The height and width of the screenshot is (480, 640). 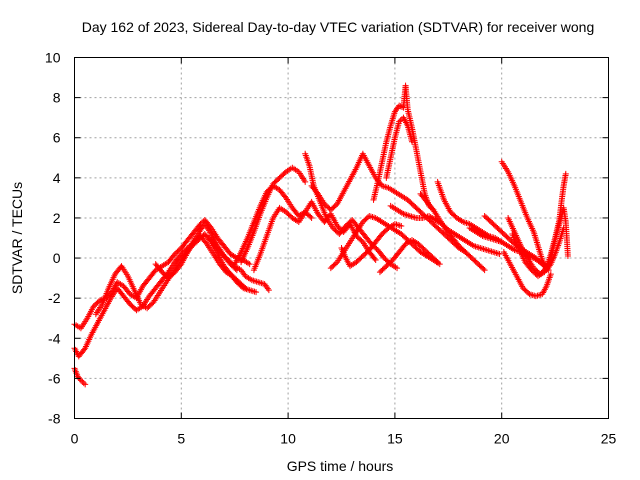 What do you see at coordinates (181, 439) in the screenshot?
I see `x-tick-label: 5` at bounding box center [181, 439].